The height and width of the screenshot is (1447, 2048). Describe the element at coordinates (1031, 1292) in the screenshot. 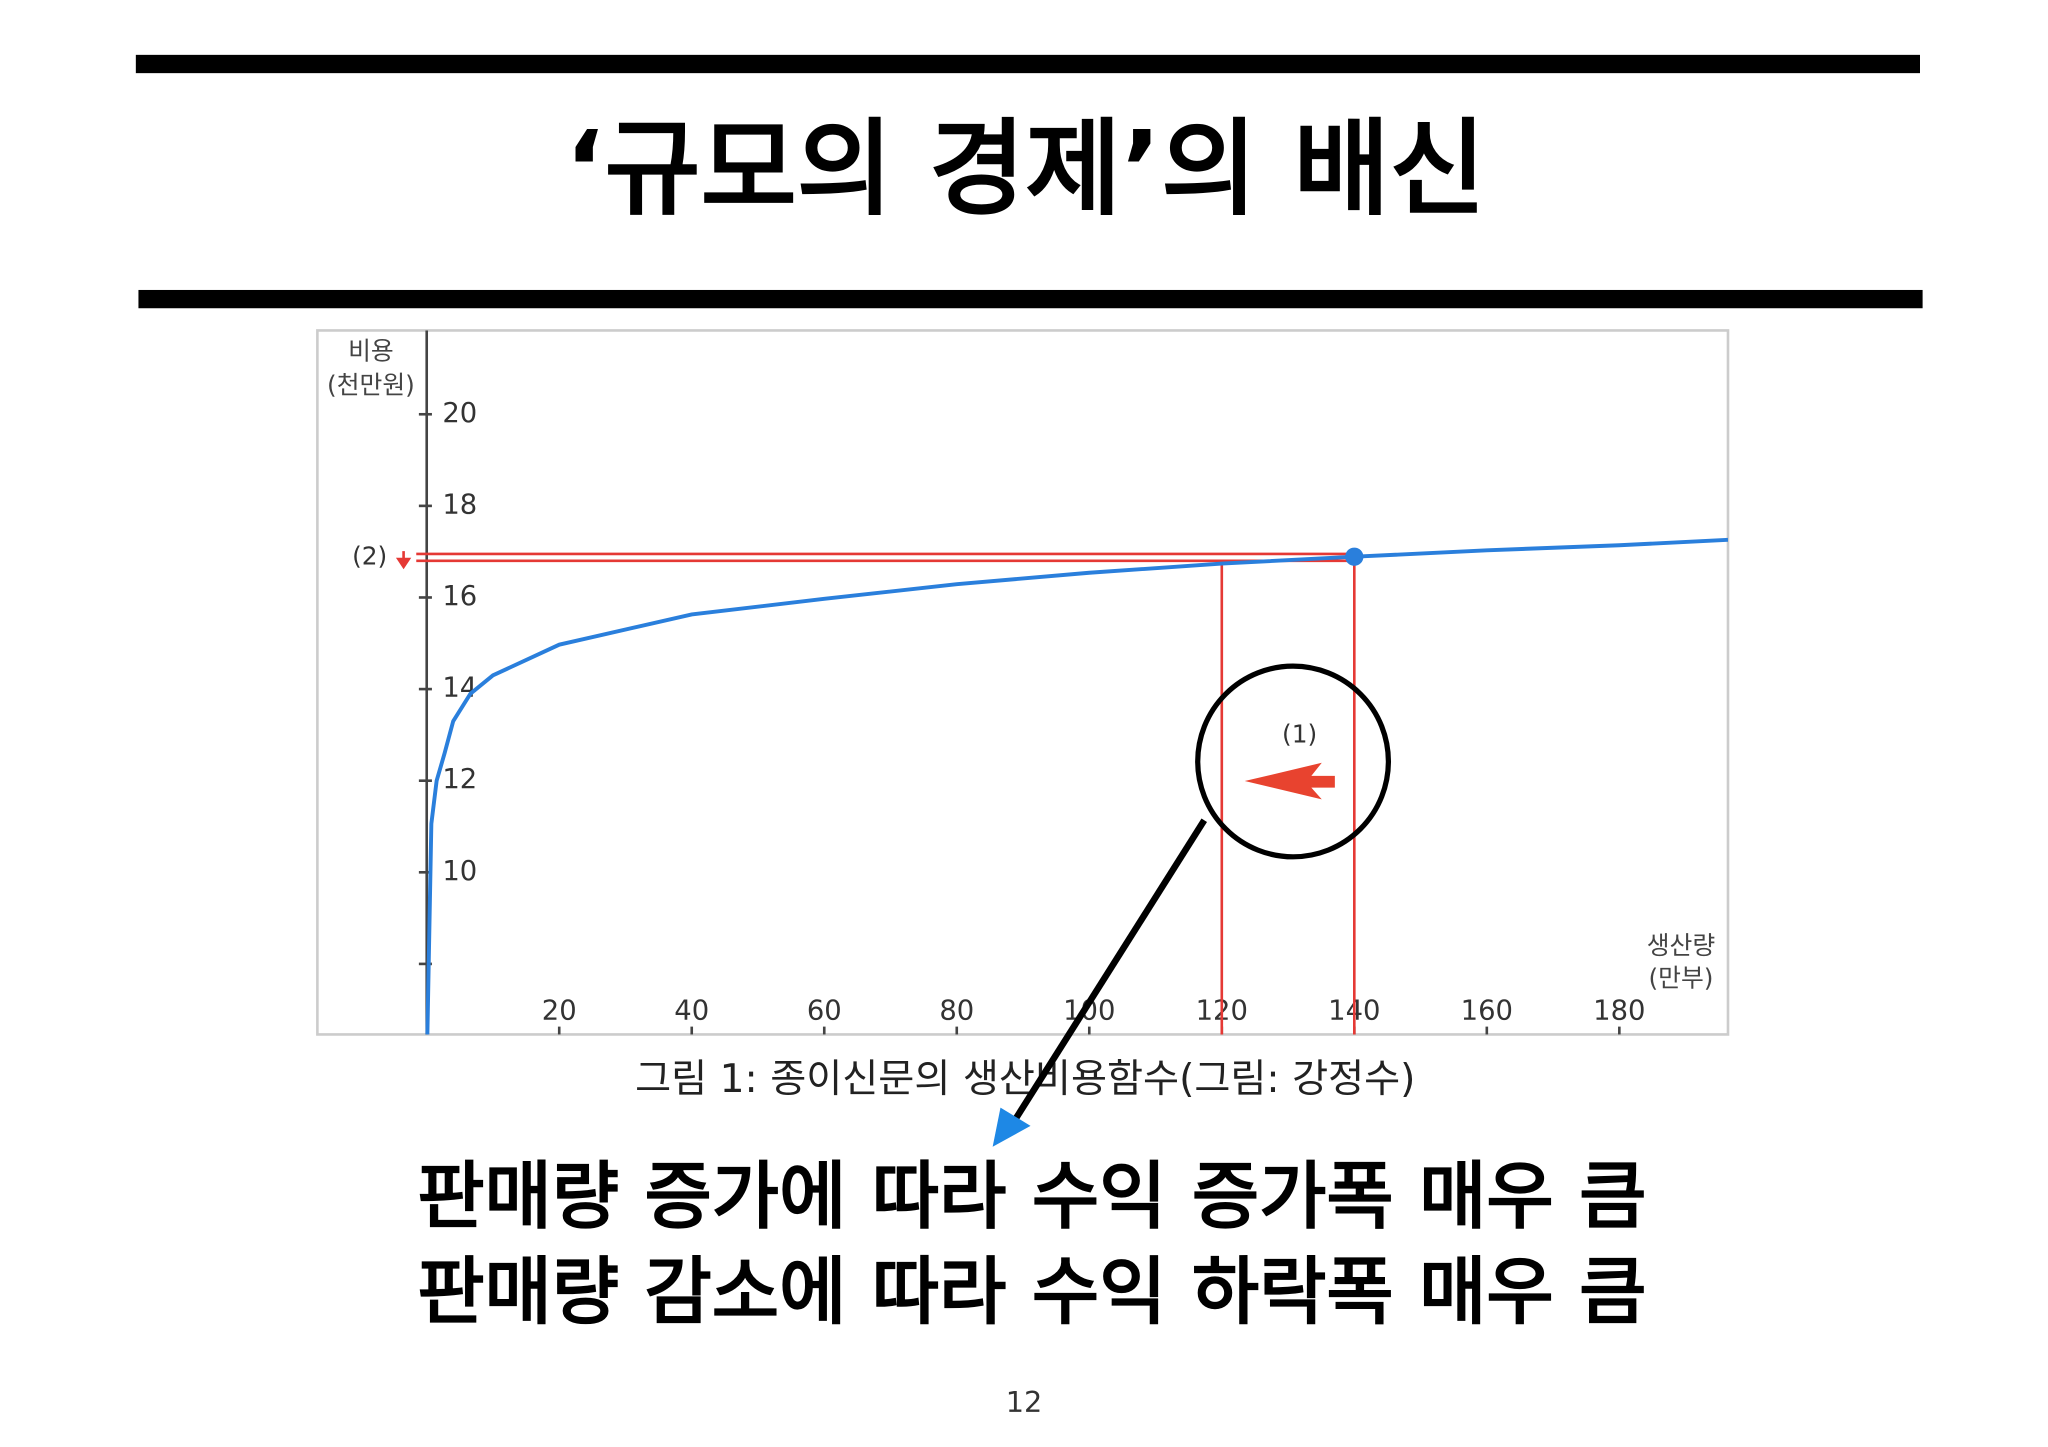

I see `body-line: 판매량 감소에 따라 수익 하락폭 매우 큼` at that location.